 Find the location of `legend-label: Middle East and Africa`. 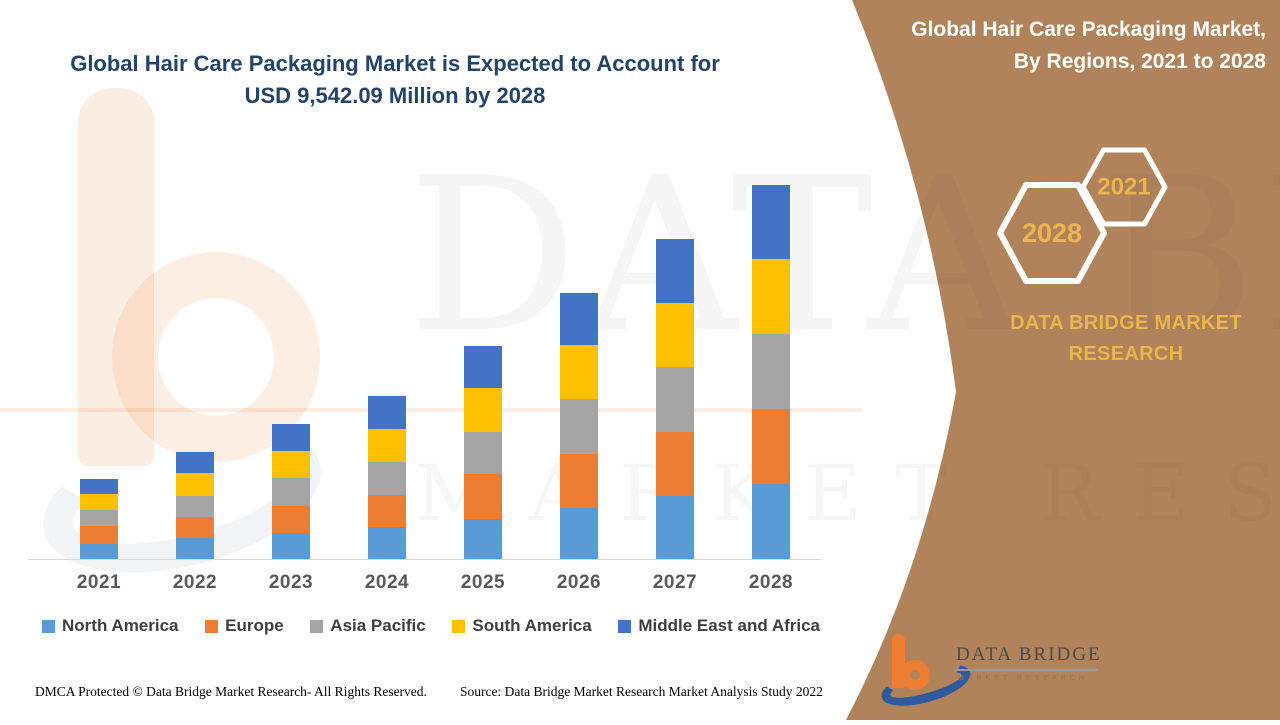

legend-label: Middle East and Africa is located at coordinates (729, 625).